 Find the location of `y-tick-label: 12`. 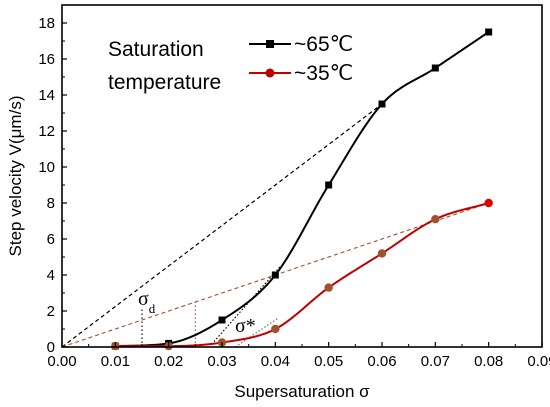

y-tick-label: 12 is located at coordinates (46, 131).